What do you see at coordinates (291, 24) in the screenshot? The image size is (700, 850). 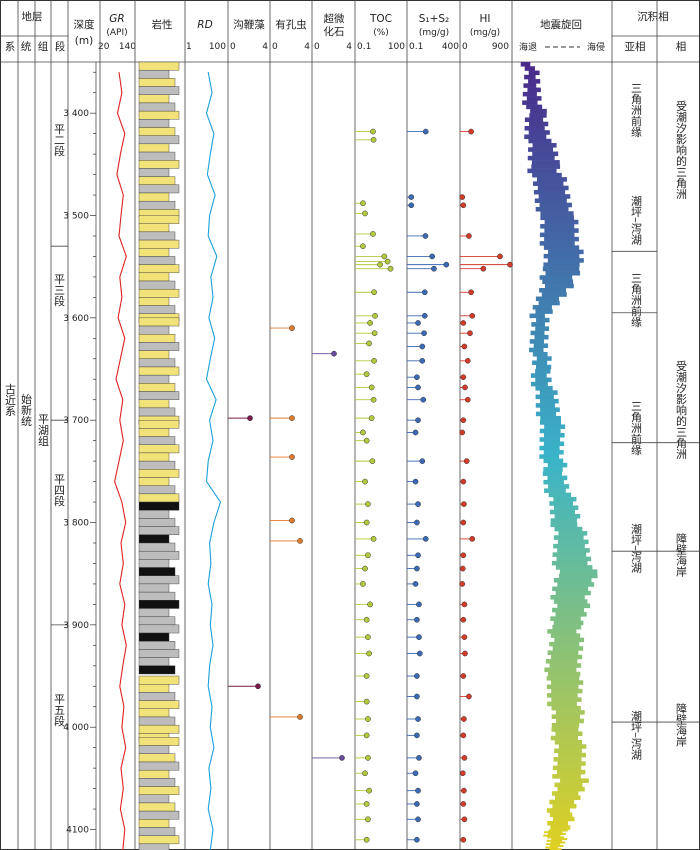 I see `foram-header: 有孔虫` at bounding box center [291, 24].